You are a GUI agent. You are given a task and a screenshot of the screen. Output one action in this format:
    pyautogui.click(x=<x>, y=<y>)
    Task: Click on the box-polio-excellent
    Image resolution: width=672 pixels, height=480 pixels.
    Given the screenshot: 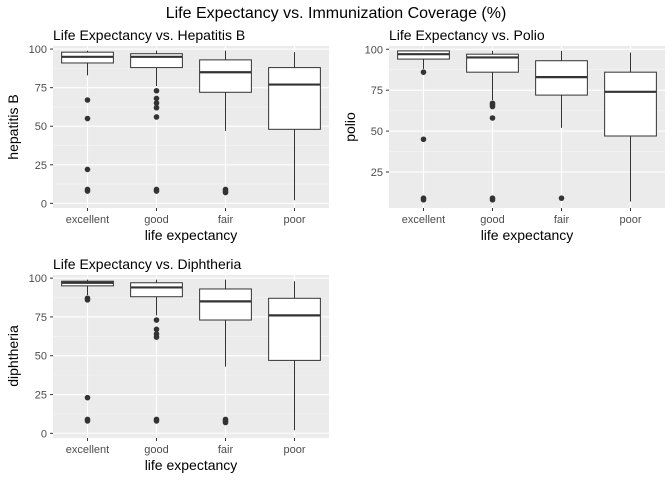 What is the action you would take?
    pyautogui.click(x=423, y=126)
    